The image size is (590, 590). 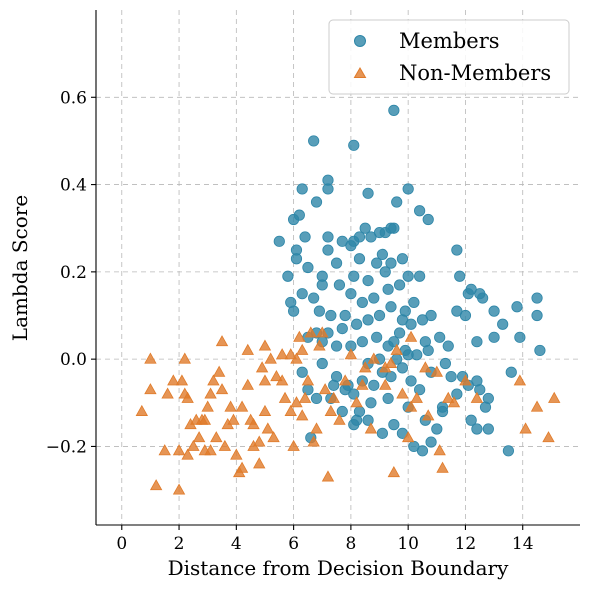 What do you see at coordinates (73, 273) in the screenshot?
I see `y-tick-label: 0.2` at bounding box center [73, 273].